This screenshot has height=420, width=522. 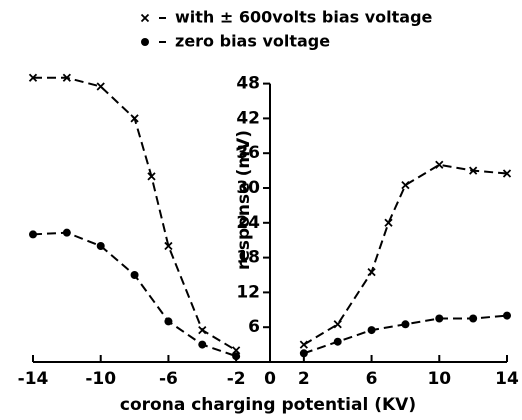 I want to click on legend-label: with ± 600volts bias voltage, so click(x=304, y=17).